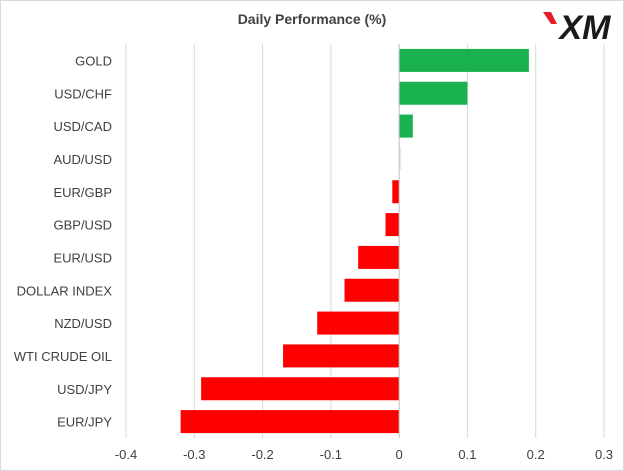  What do you see at coordinates (82, 159) in the screenshot?
I see `category-label: AUD/USD` at bounding box center [82, 159].